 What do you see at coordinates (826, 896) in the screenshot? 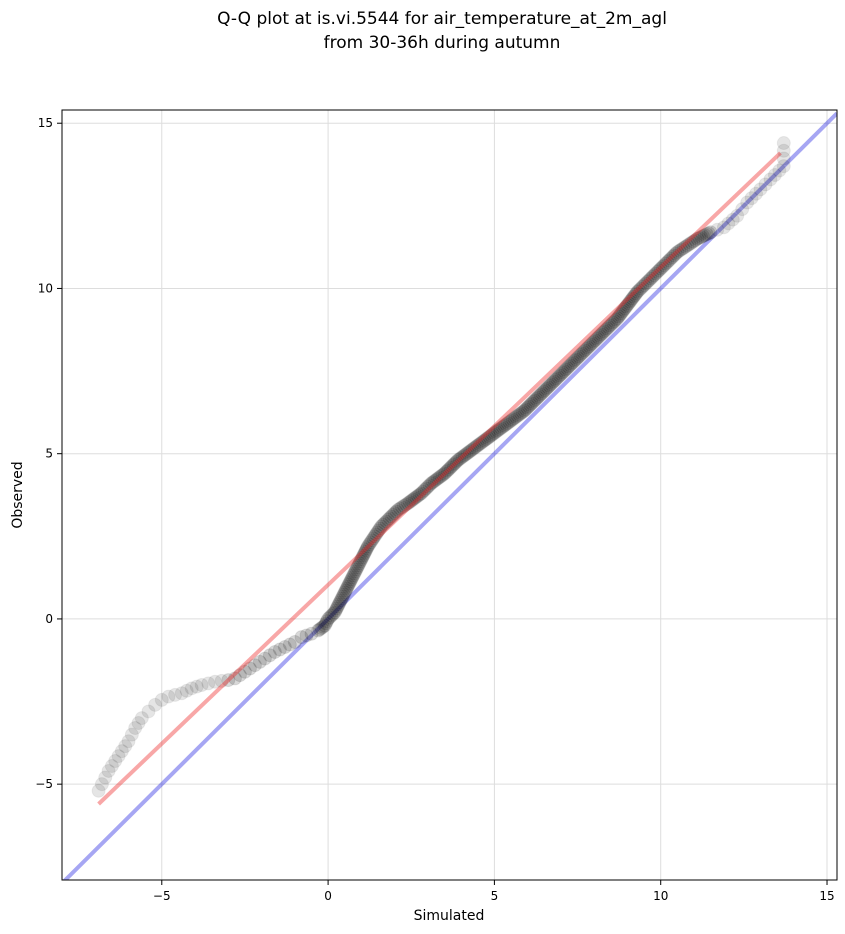
I see `x-tick-label: 15` at bounding box center [826, 896].